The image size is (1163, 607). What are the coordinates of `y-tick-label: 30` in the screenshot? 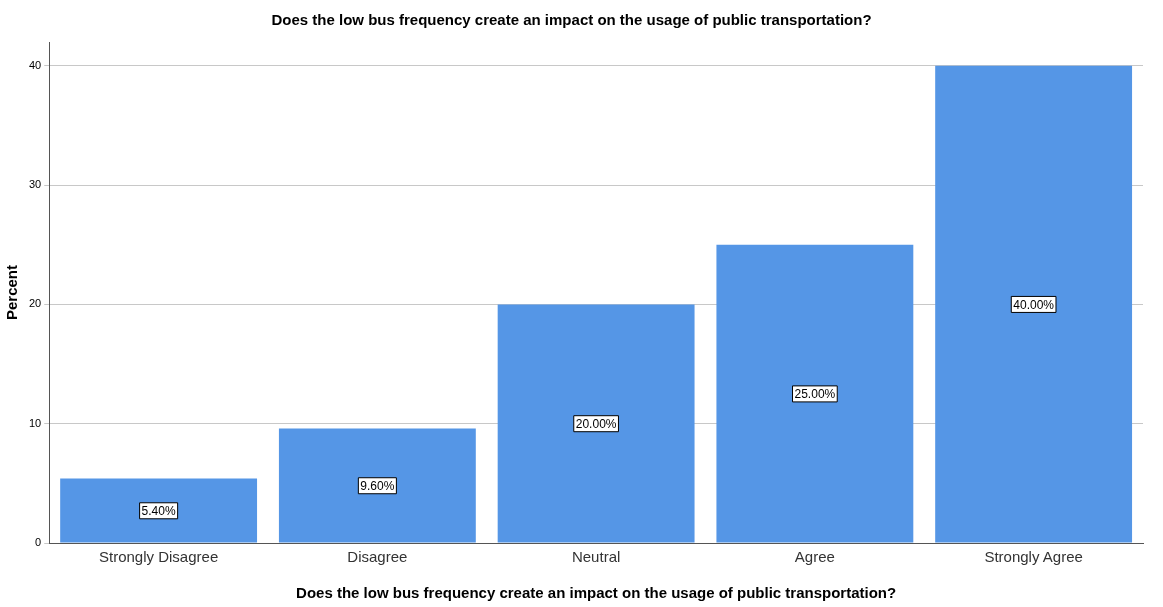 It's located at (35, 184).